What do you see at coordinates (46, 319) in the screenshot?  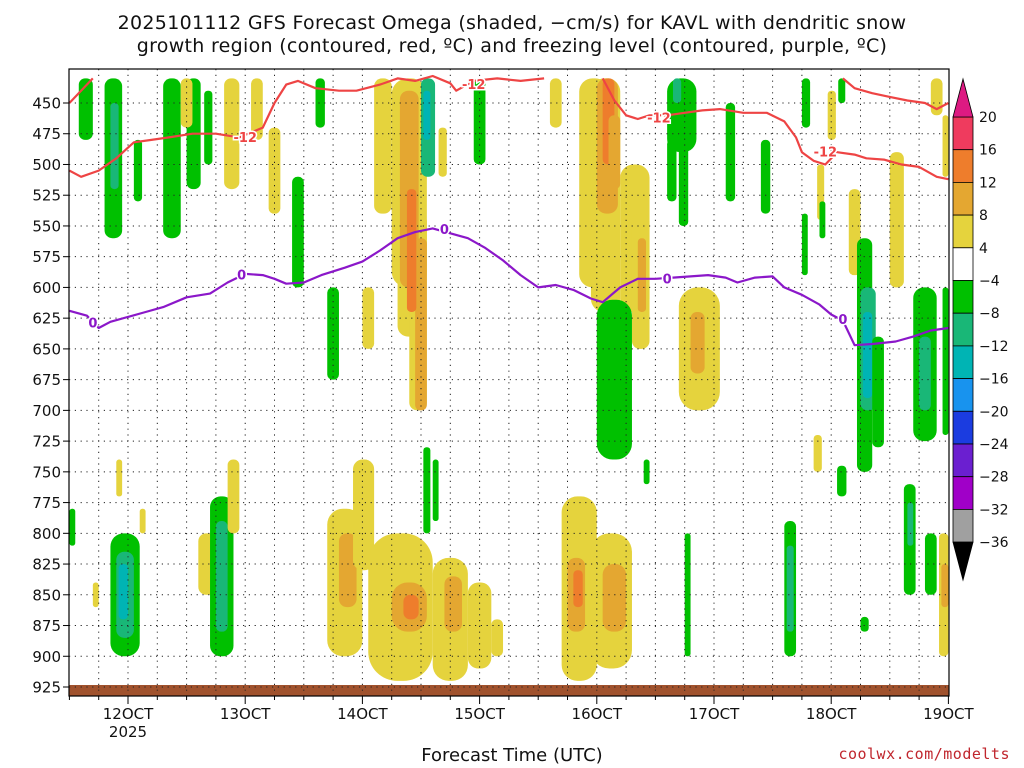 I see `y-tick-label: 625` at bounding box center [46, 319].